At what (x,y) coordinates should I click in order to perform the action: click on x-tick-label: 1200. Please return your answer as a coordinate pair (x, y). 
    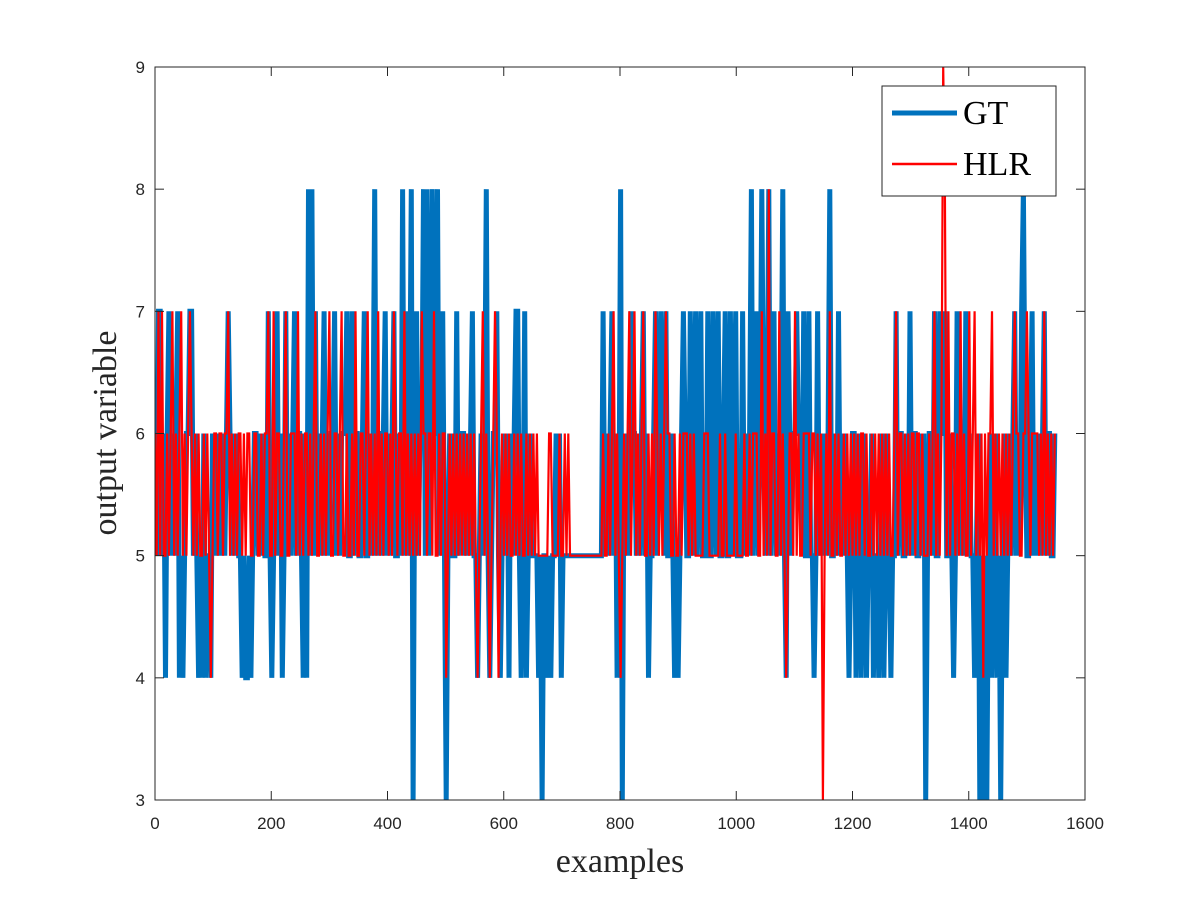
    Looking at the image, I should click on (853, 823).